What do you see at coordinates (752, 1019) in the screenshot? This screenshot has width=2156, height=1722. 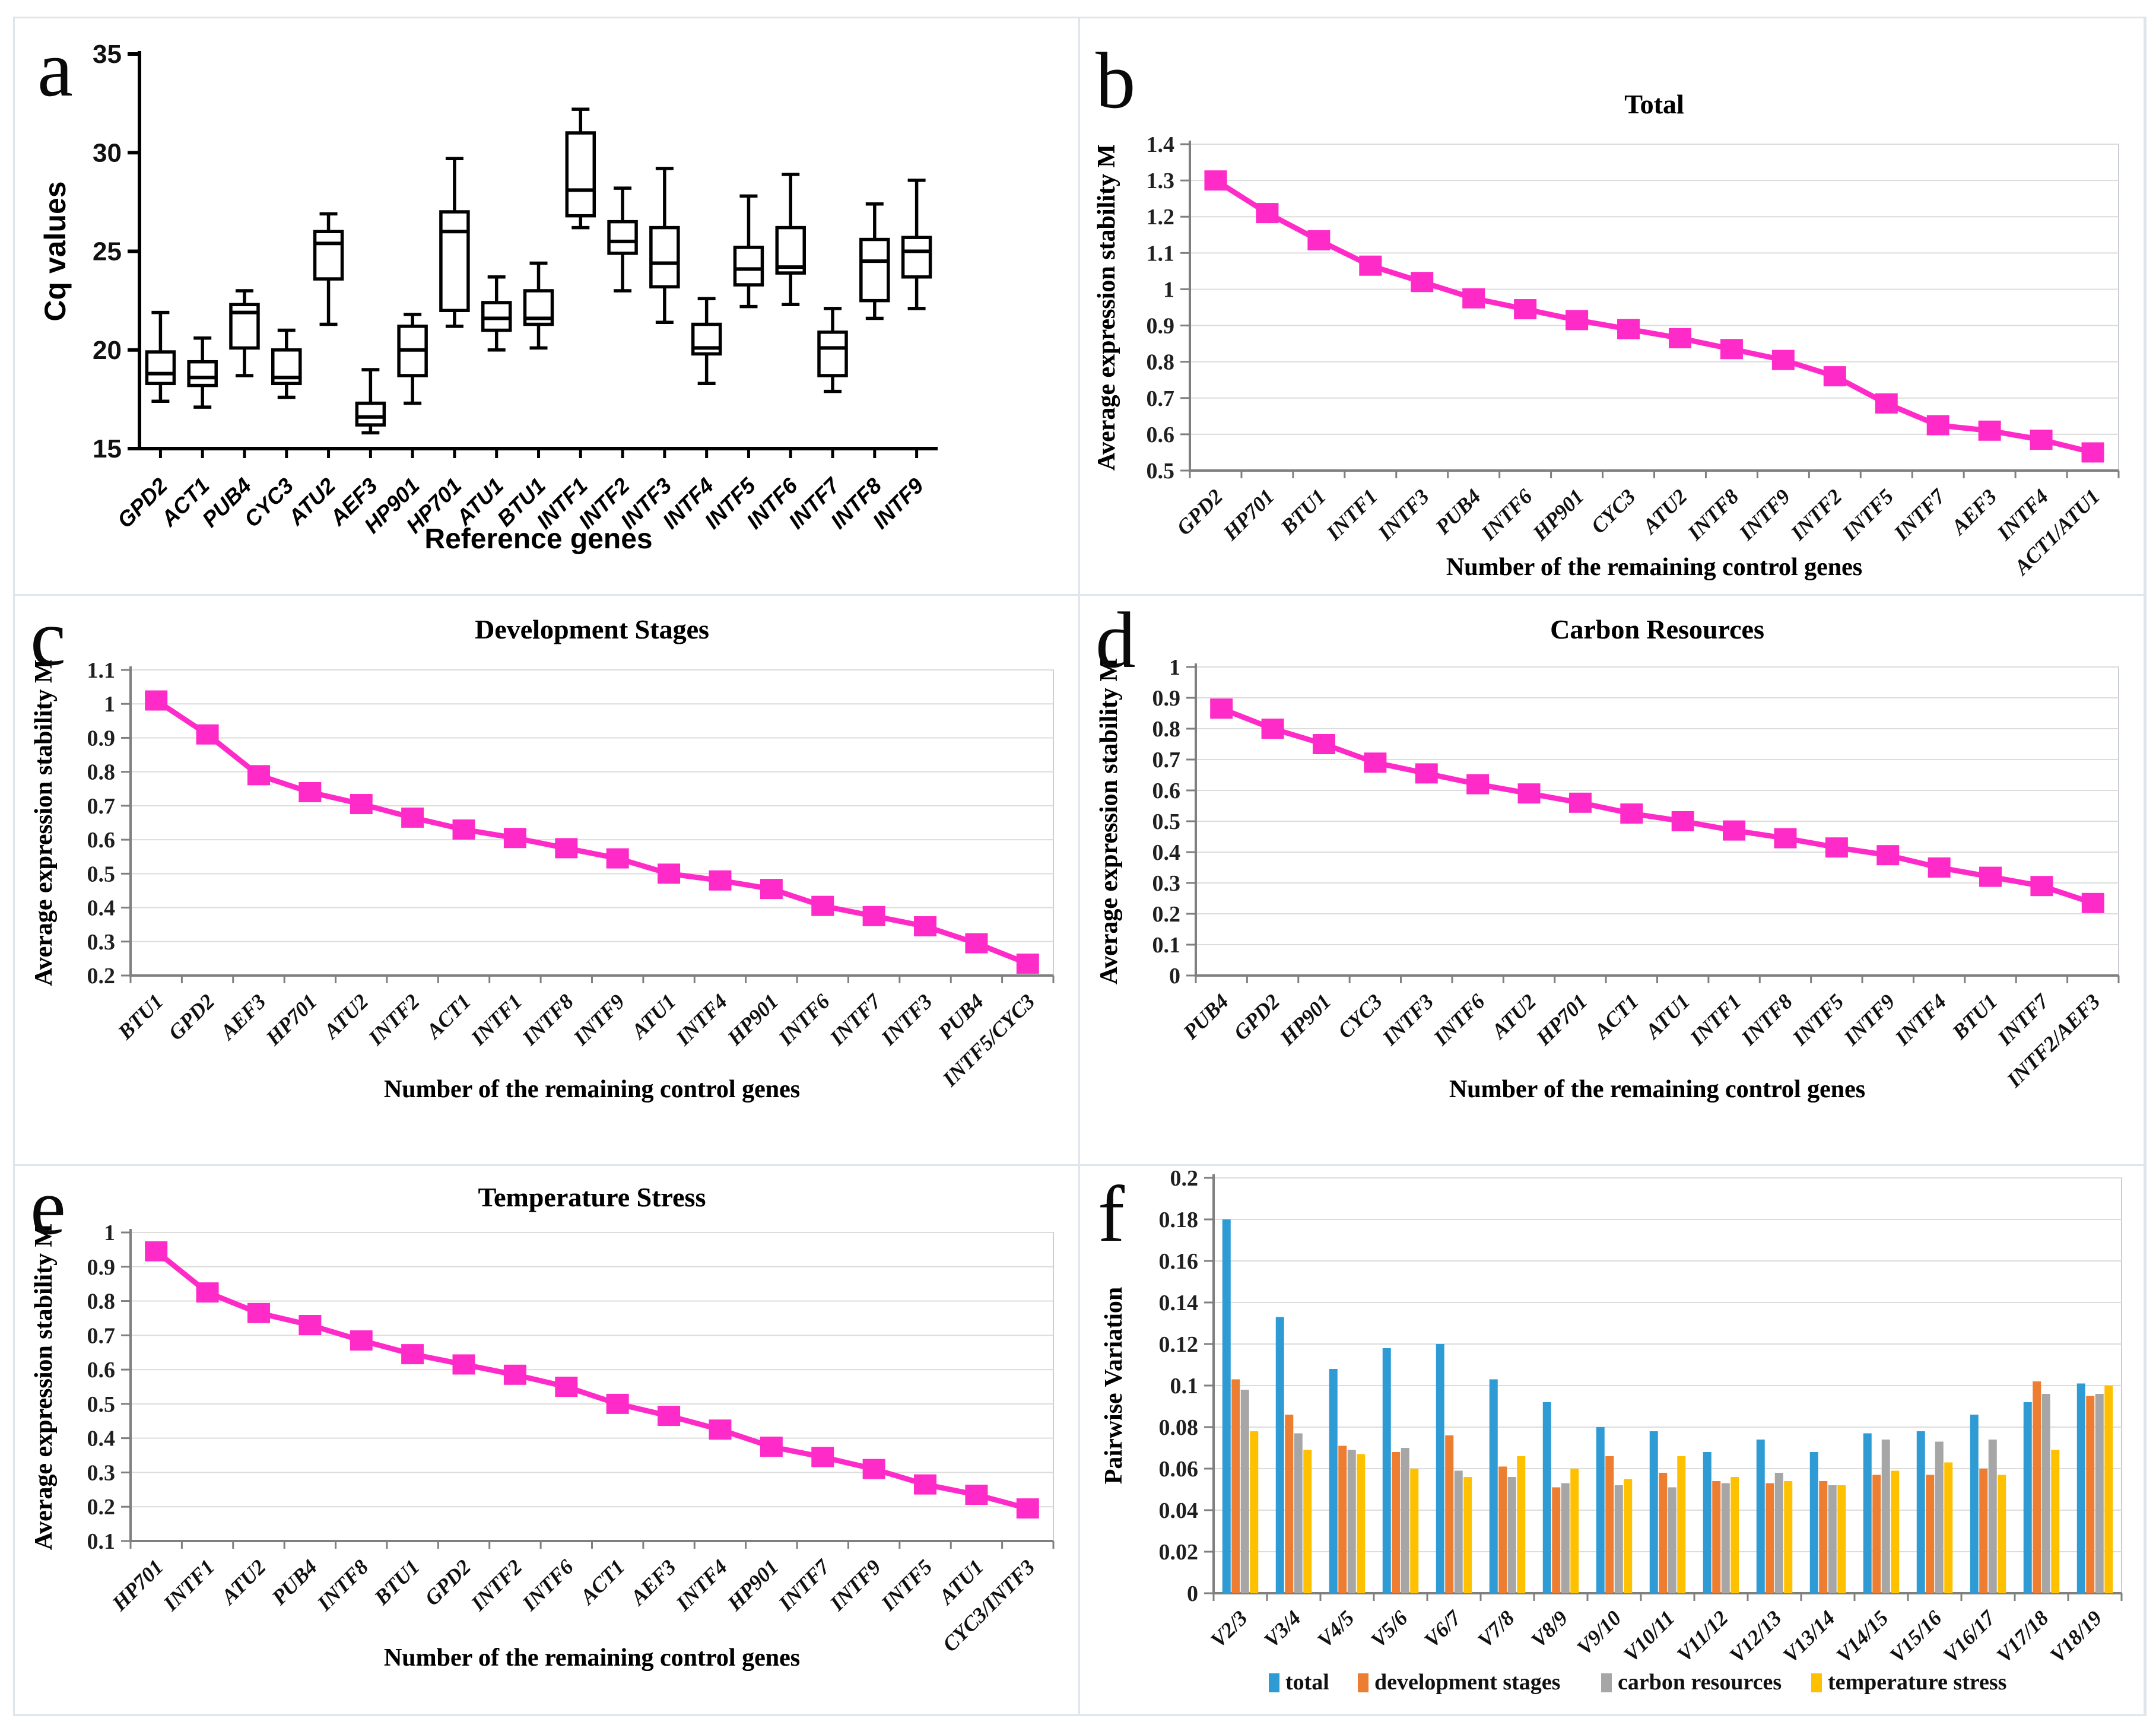 I see `svg-text: HP901` at bounding box center [752, 1019].